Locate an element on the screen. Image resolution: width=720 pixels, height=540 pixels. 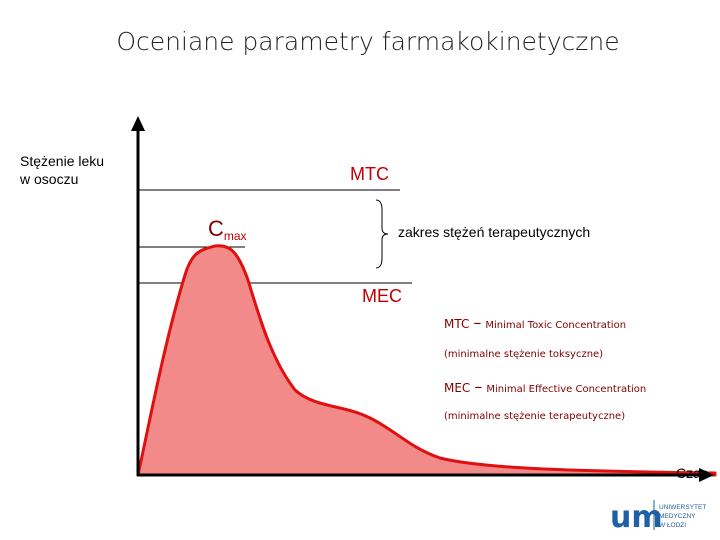
y-axis-label: w osoczu is located at coordinates (48, 179).